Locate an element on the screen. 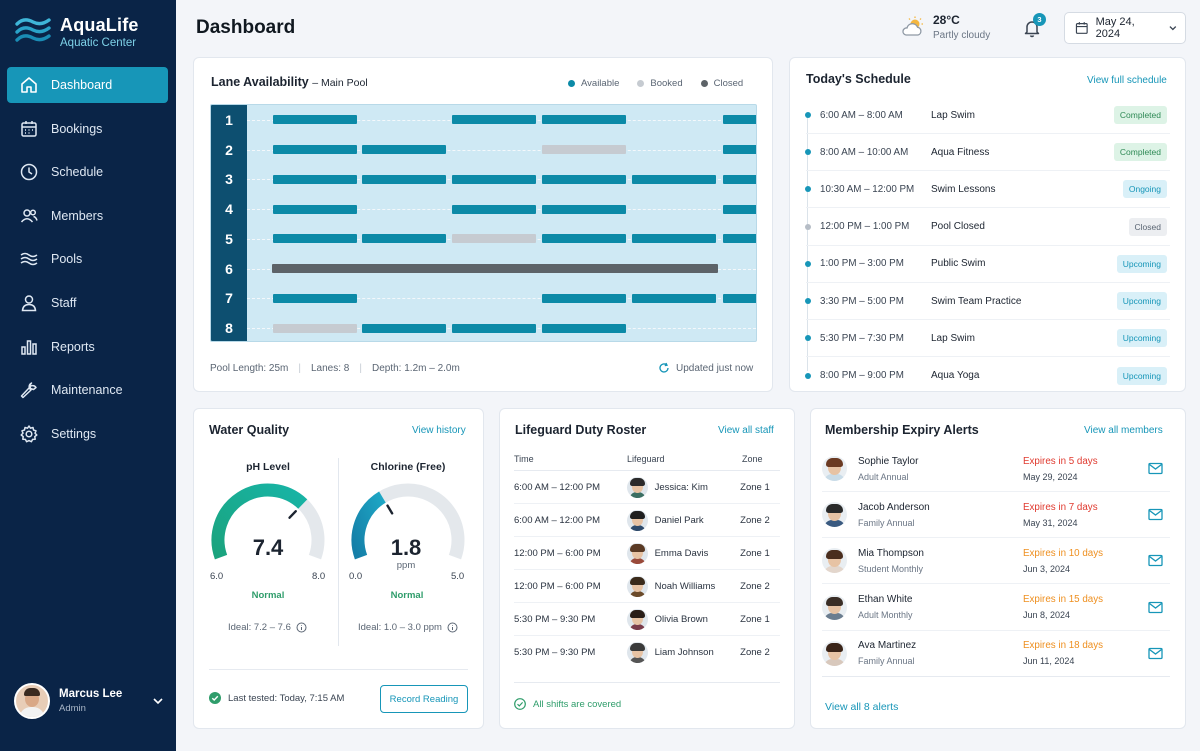 Image resolution: width=1200 pixels, height=751 pixels. temperature: 28°C is located at coordinates (946, 20).